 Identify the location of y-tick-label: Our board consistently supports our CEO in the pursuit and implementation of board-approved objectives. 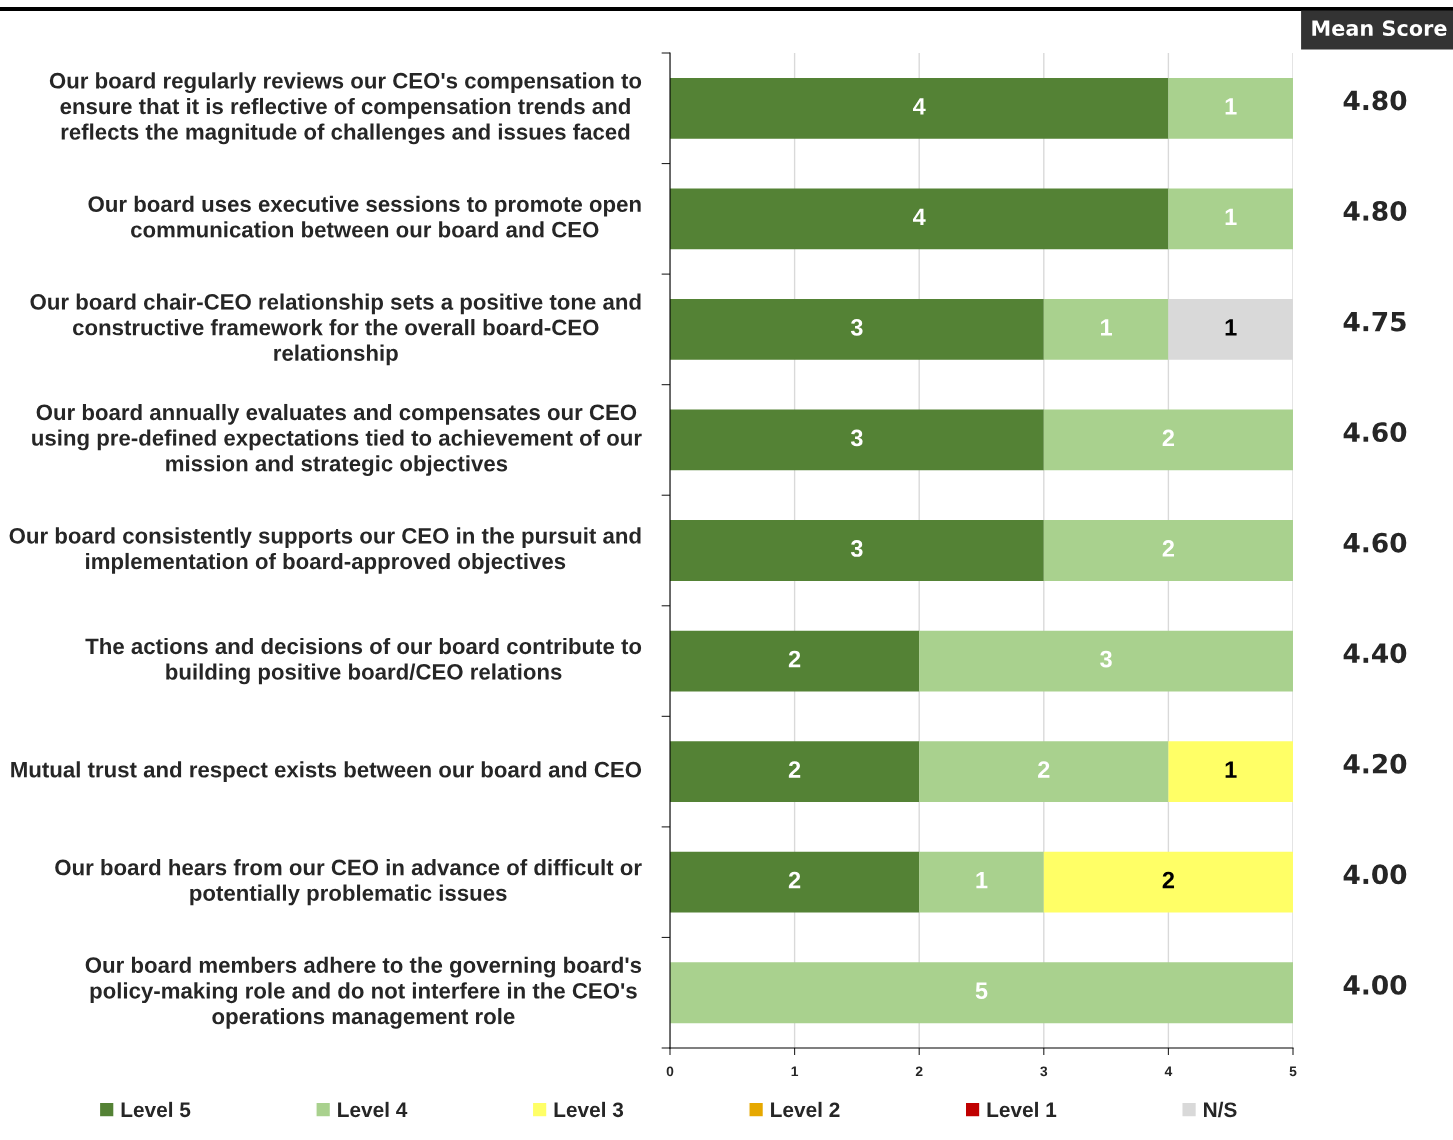
(325, 550).